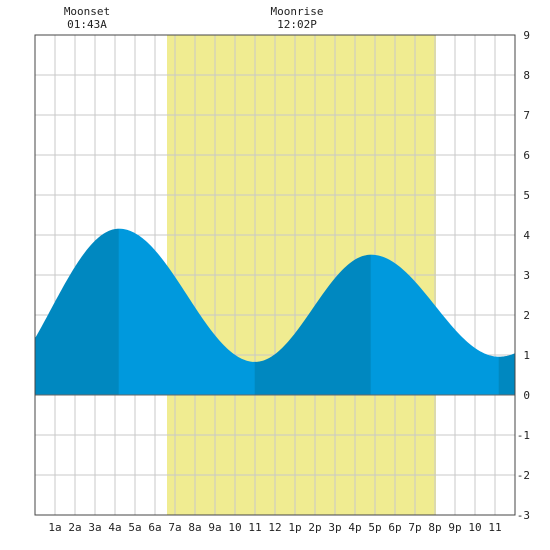 Image resolution: width=550 pixels, height=550 pixels. Describe the element at coordinates (74, 527) in the screenshot. I see `x-tick-label: 2a` at that location.